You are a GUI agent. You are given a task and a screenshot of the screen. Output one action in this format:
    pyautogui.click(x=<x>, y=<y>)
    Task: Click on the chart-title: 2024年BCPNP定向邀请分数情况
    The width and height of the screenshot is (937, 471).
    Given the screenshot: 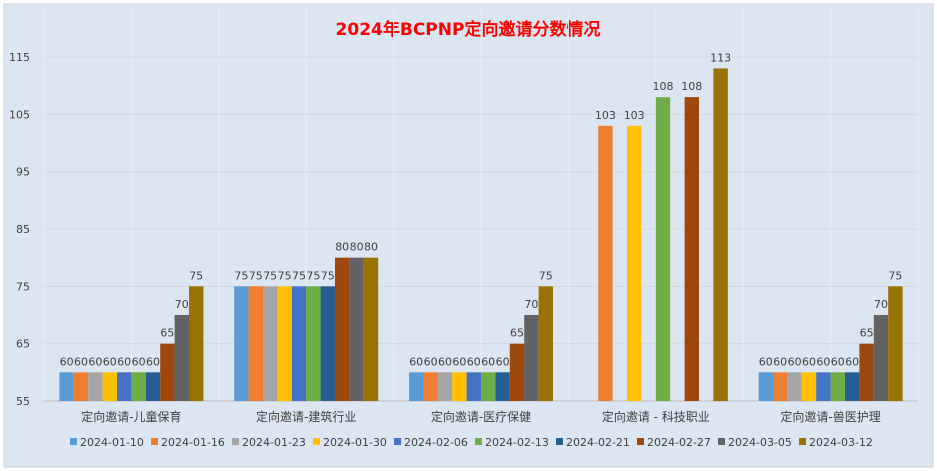 What is the action you would take?
    pyautogui.click(x=468, y=29)
    